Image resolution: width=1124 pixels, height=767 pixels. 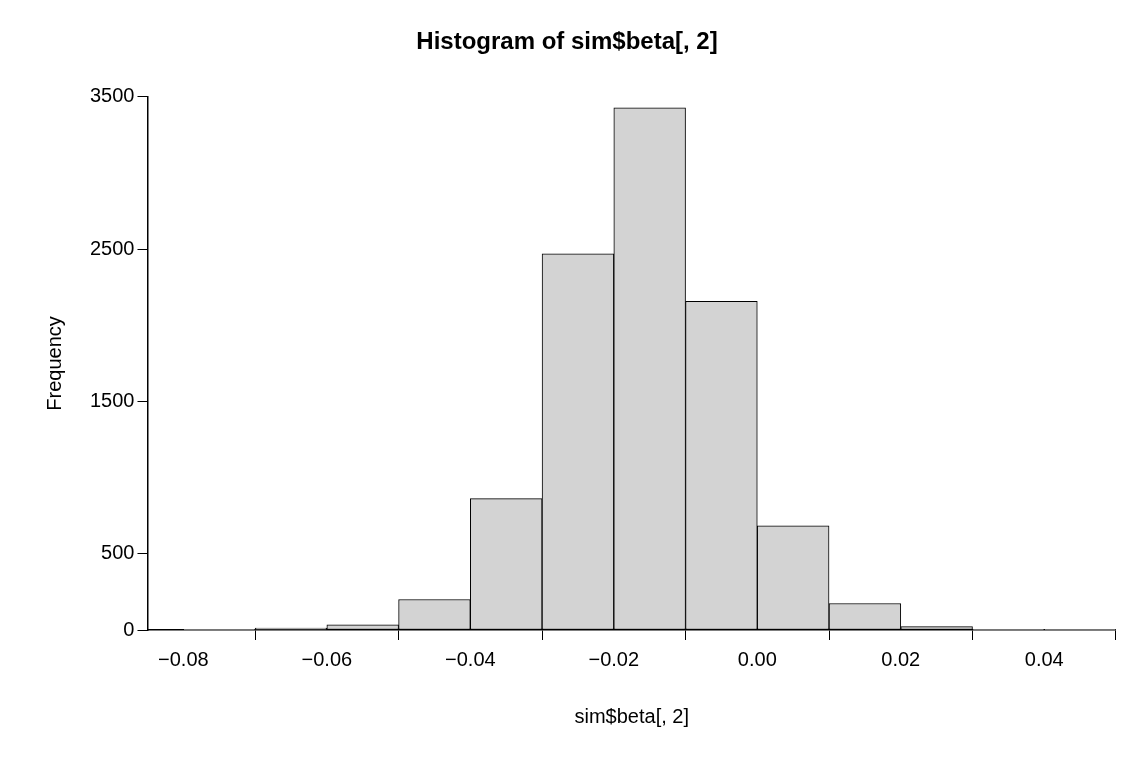 I want to click on x-tick-label: 0.02, so click(x=901, y=658).